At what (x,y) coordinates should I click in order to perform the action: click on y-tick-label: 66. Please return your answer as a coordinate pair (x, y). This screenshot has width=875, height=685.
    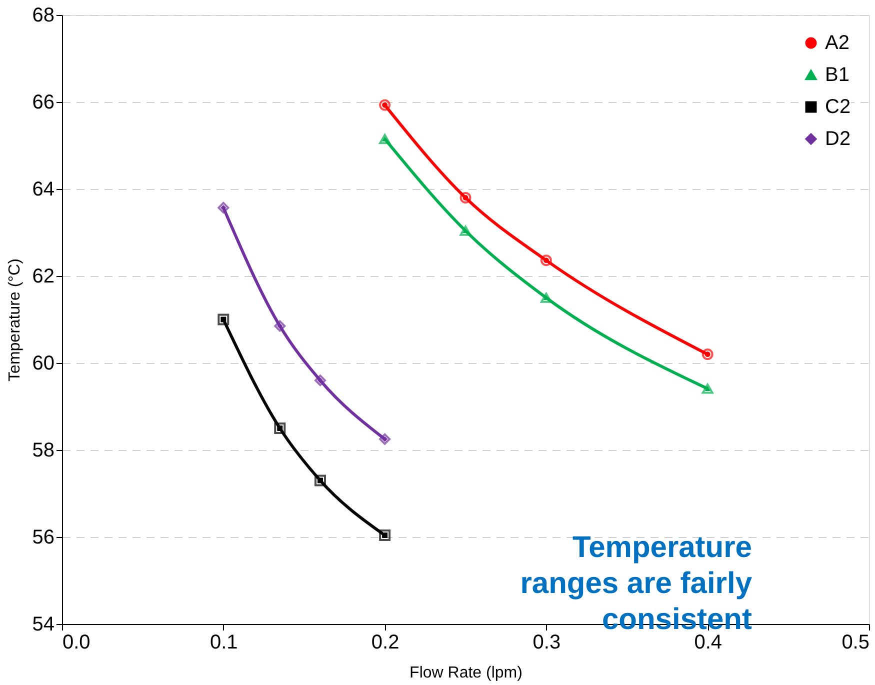
    Looking at the image, I should click on (43, 103).